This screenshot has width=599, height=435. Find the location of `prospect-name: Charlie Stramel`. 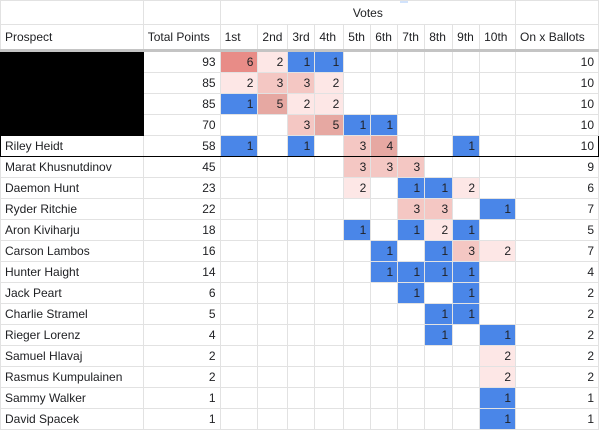

prospect-name: Charlie Stramel is located at coordinates (72, 314).